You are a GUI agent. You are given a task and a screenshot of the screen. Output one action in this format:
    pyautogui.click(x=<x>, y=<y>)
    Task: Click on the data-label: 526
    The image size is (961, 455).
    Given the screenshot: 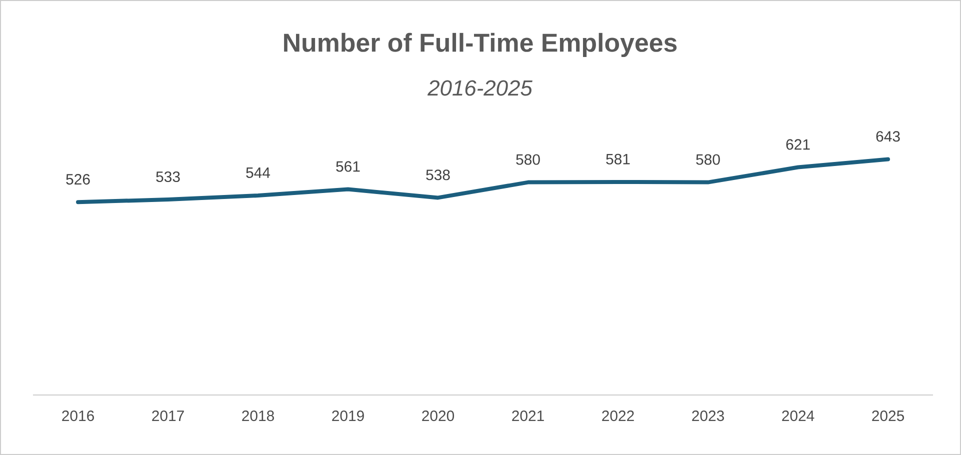 What is the action you would take?
    pyautogui.click(x=78, y=179)
    